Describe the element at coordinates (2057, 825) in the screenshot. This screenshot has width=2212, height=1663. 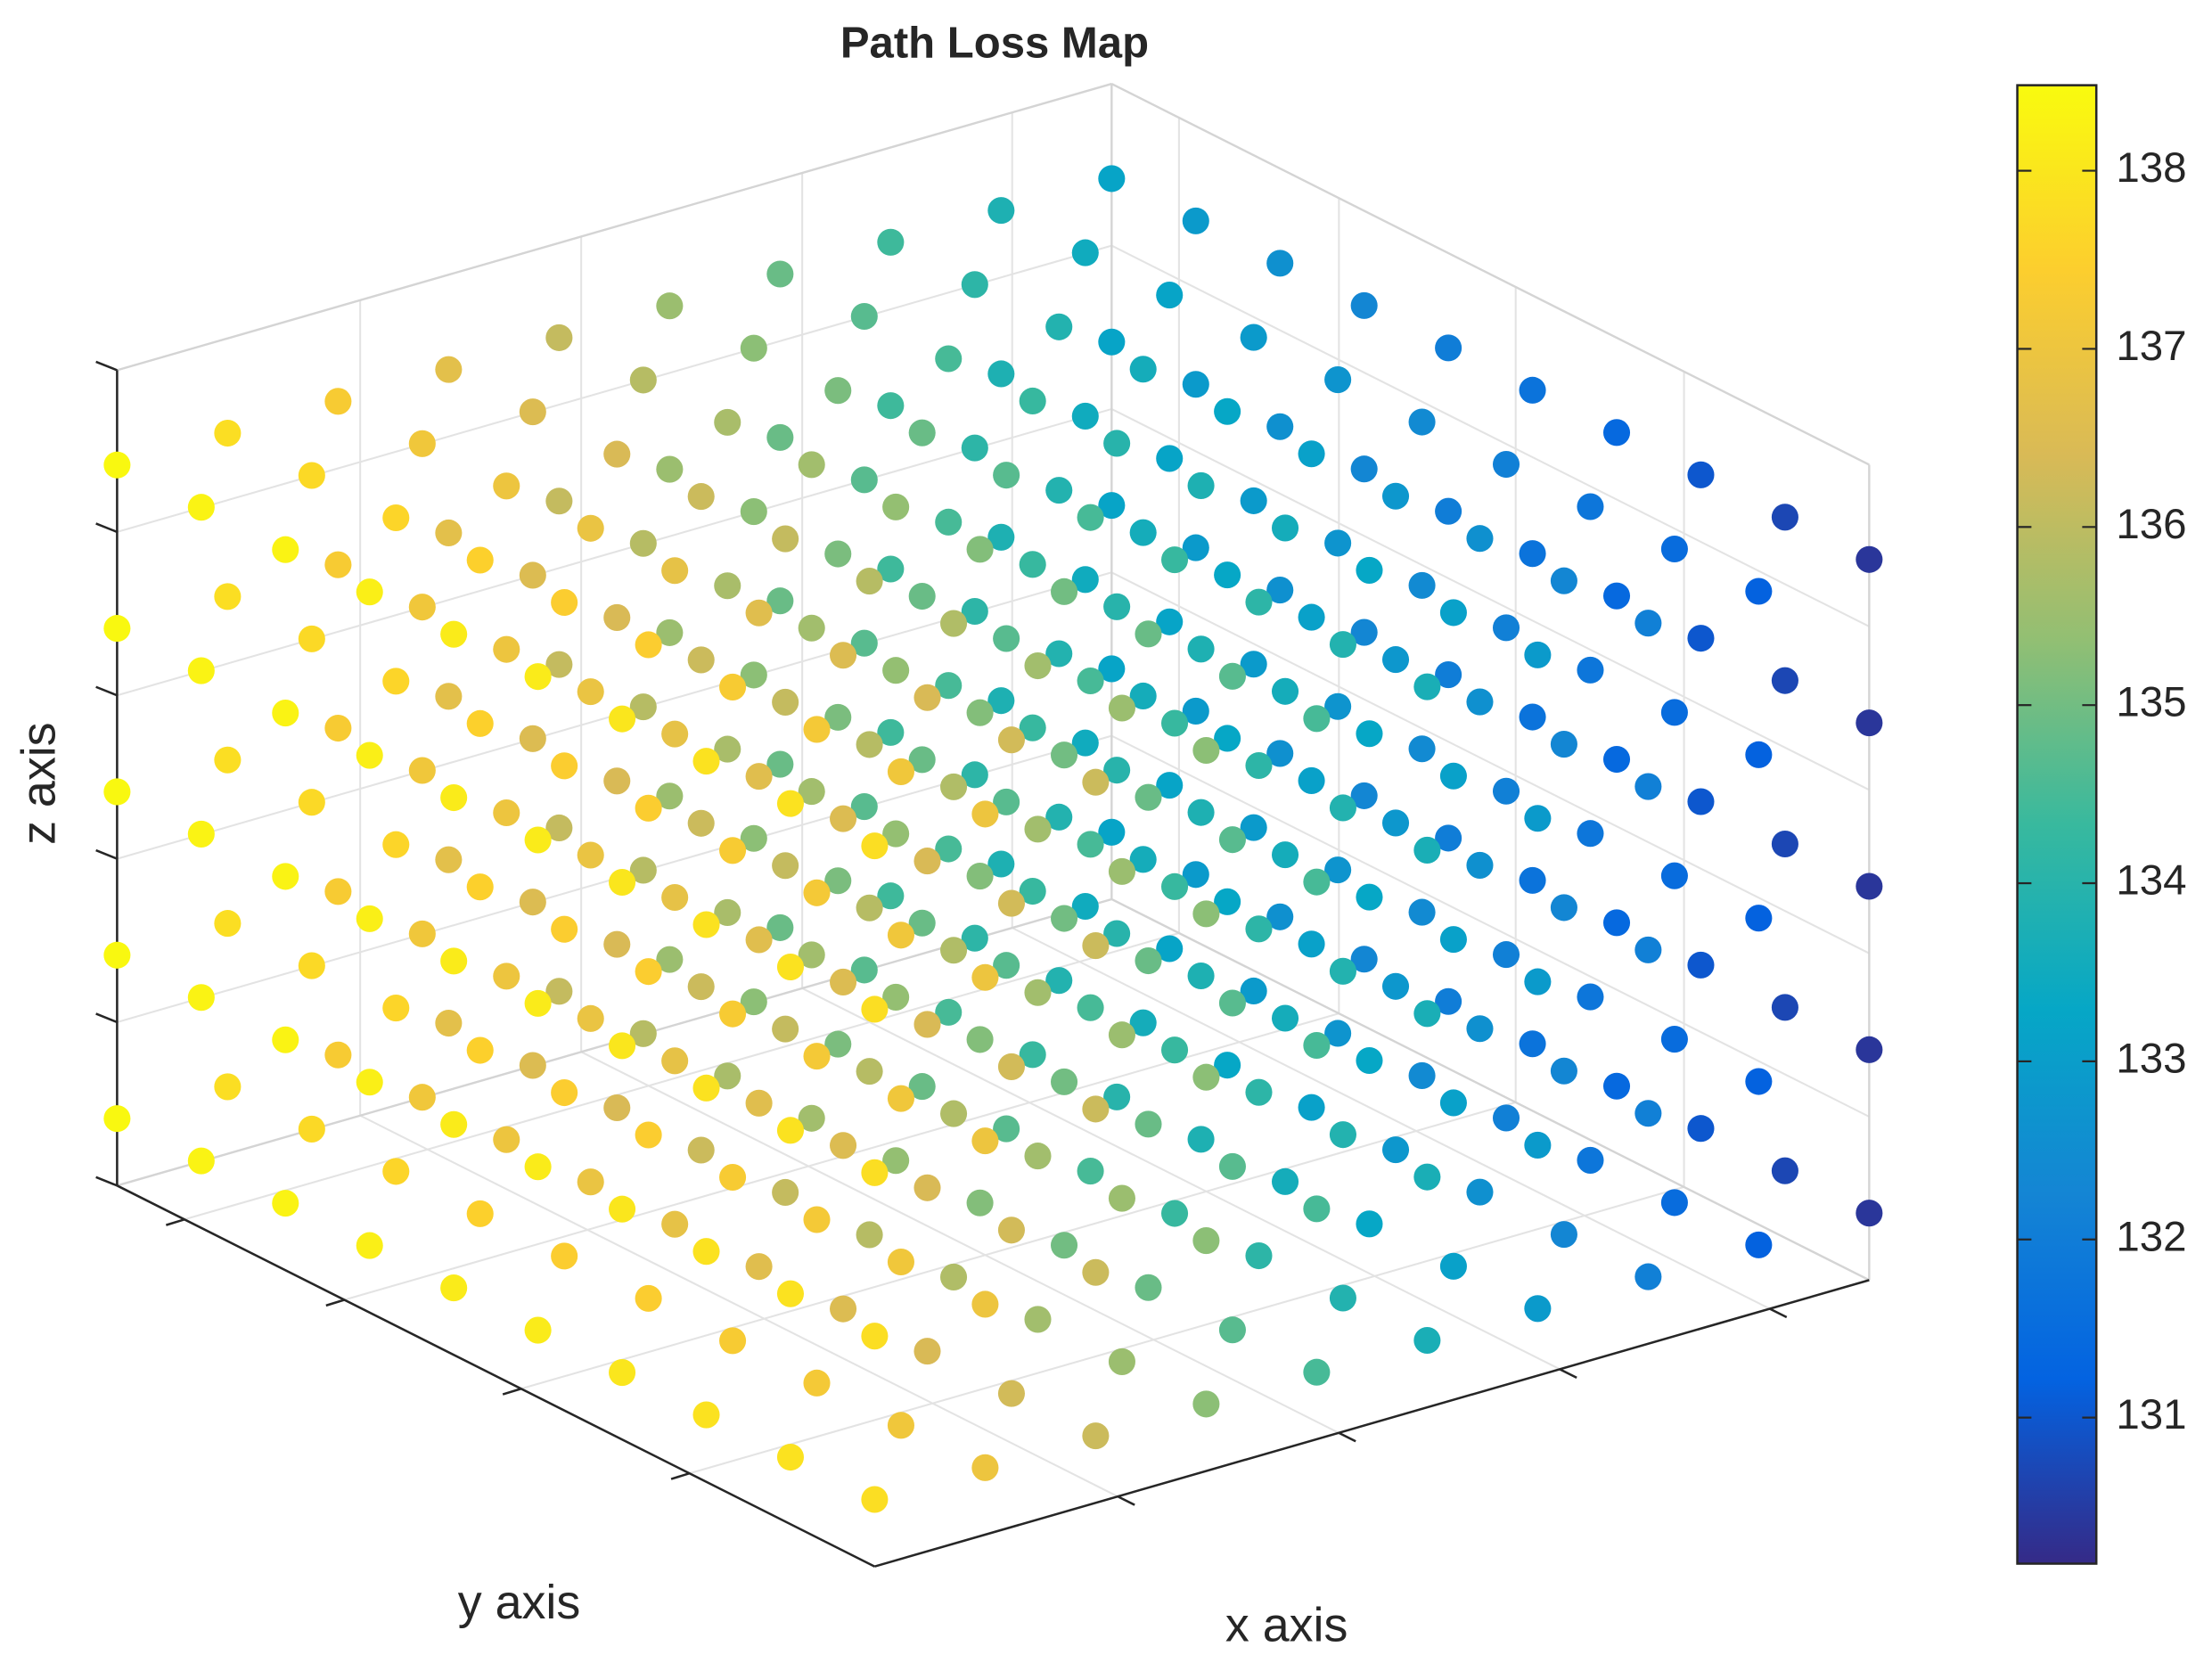
I see `colorbar` at that location.